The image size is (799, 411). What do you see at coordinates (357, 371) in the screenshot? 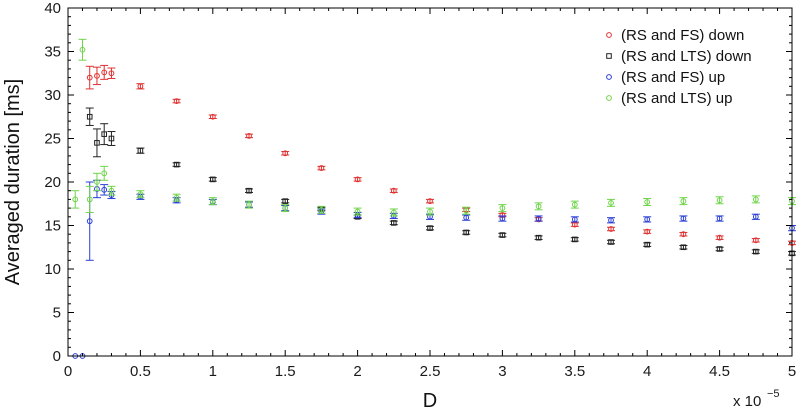
I see `x-tick-label: 2` at bounding box center [357, 371].